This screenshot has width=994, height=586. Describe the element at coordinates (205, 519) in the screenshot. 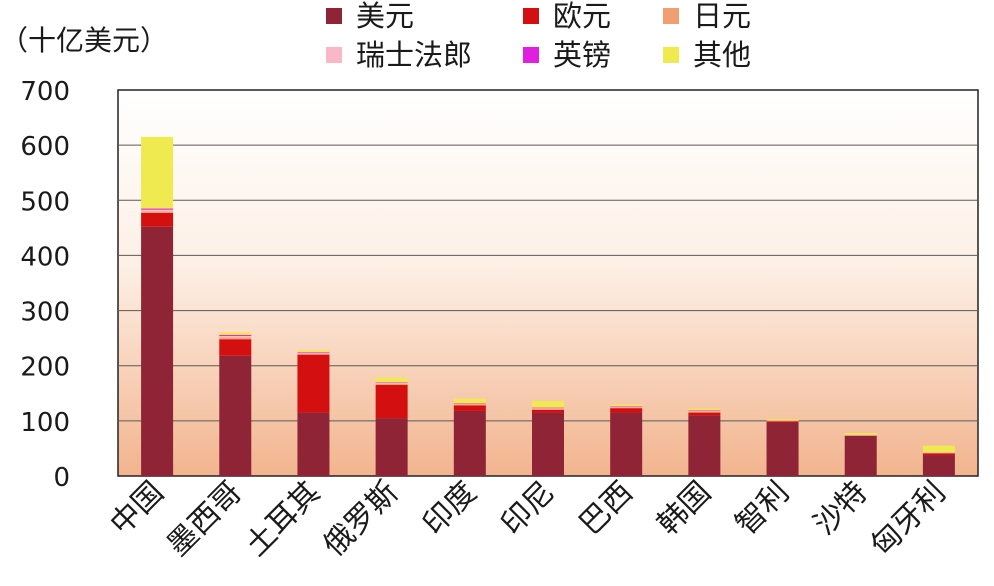

I see `x-tick-label: 墨西哥` at that location.